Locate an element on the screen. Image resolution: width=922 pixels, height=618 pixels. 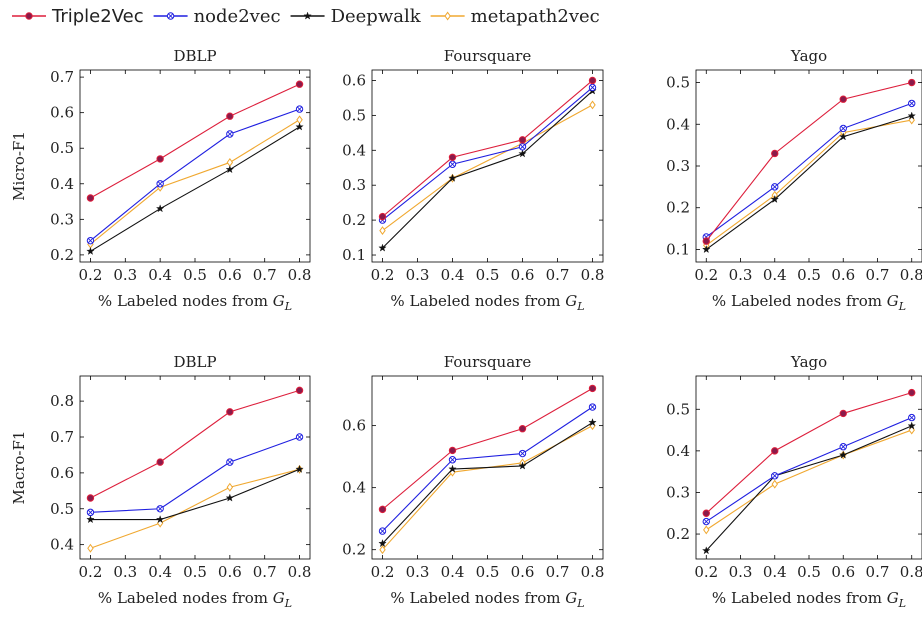
chart-title: Yago is located at coordinates (808, 362).